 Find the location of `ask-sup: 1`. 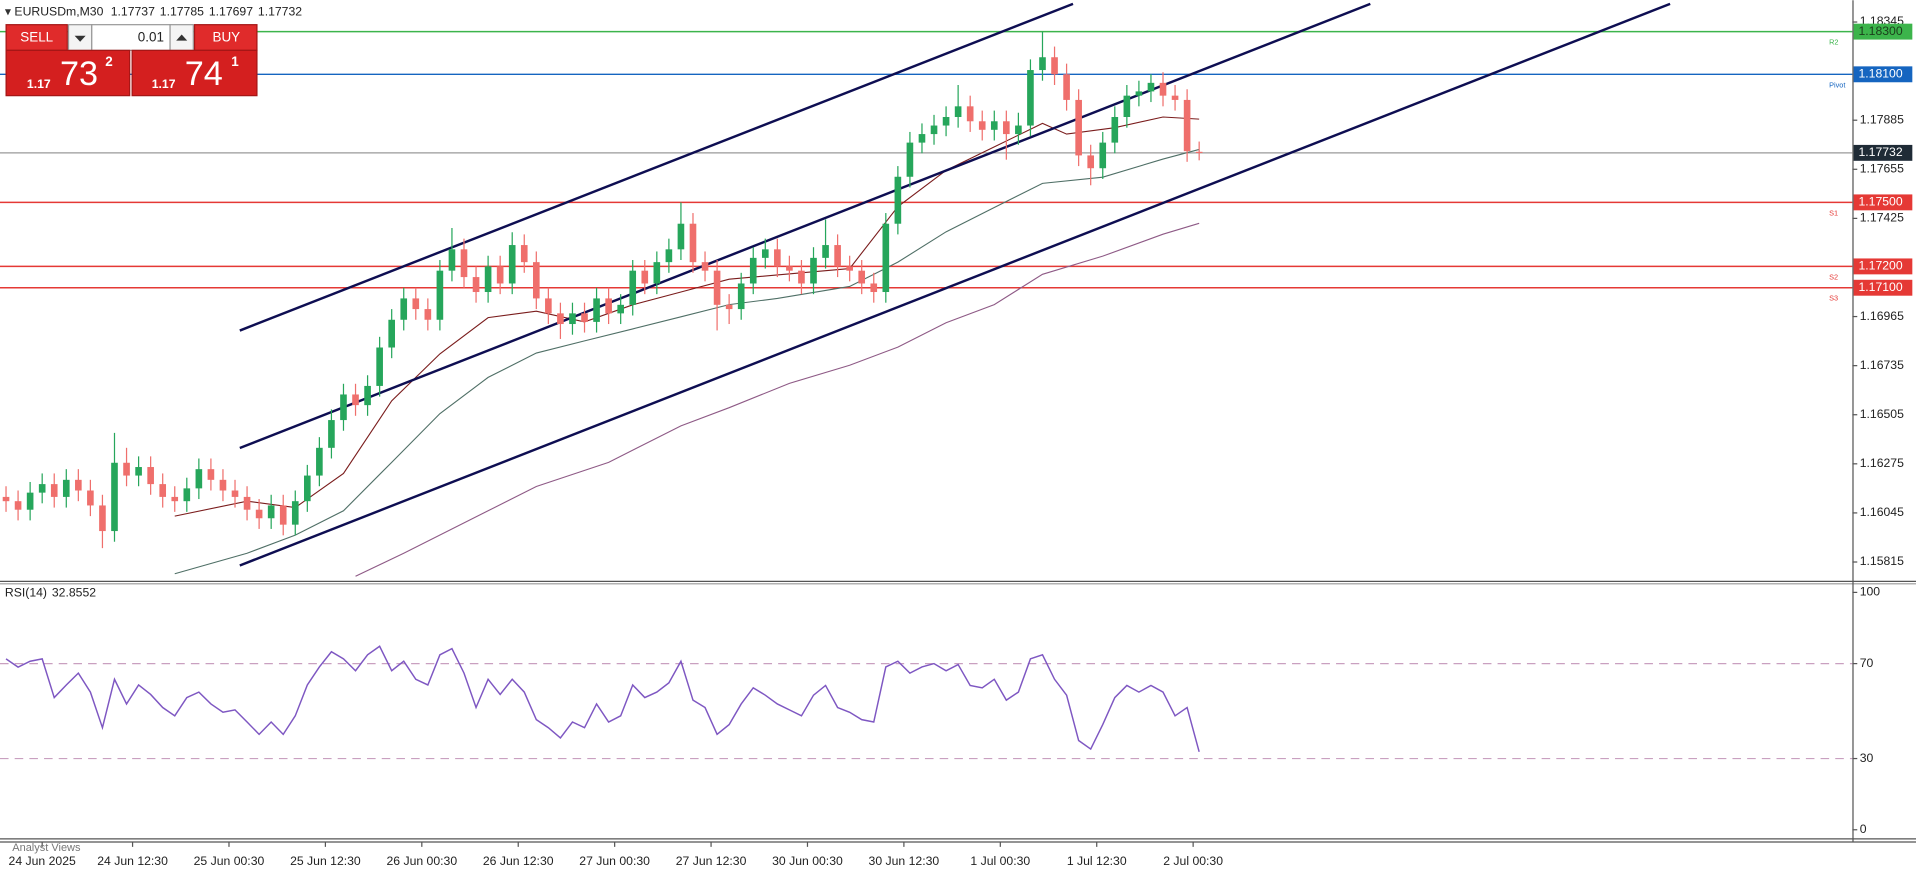

ask-sup: 1 is located at coordinates (235, 61).